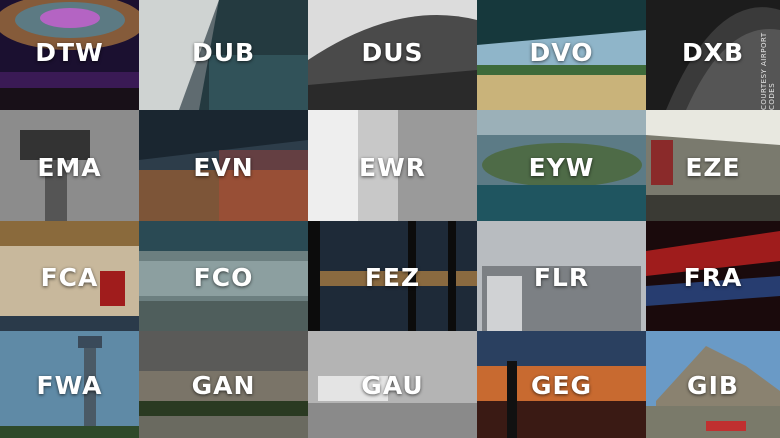 The image size is (780, 438). I want to click on tile-dtw: DTW, so click(69, 55).